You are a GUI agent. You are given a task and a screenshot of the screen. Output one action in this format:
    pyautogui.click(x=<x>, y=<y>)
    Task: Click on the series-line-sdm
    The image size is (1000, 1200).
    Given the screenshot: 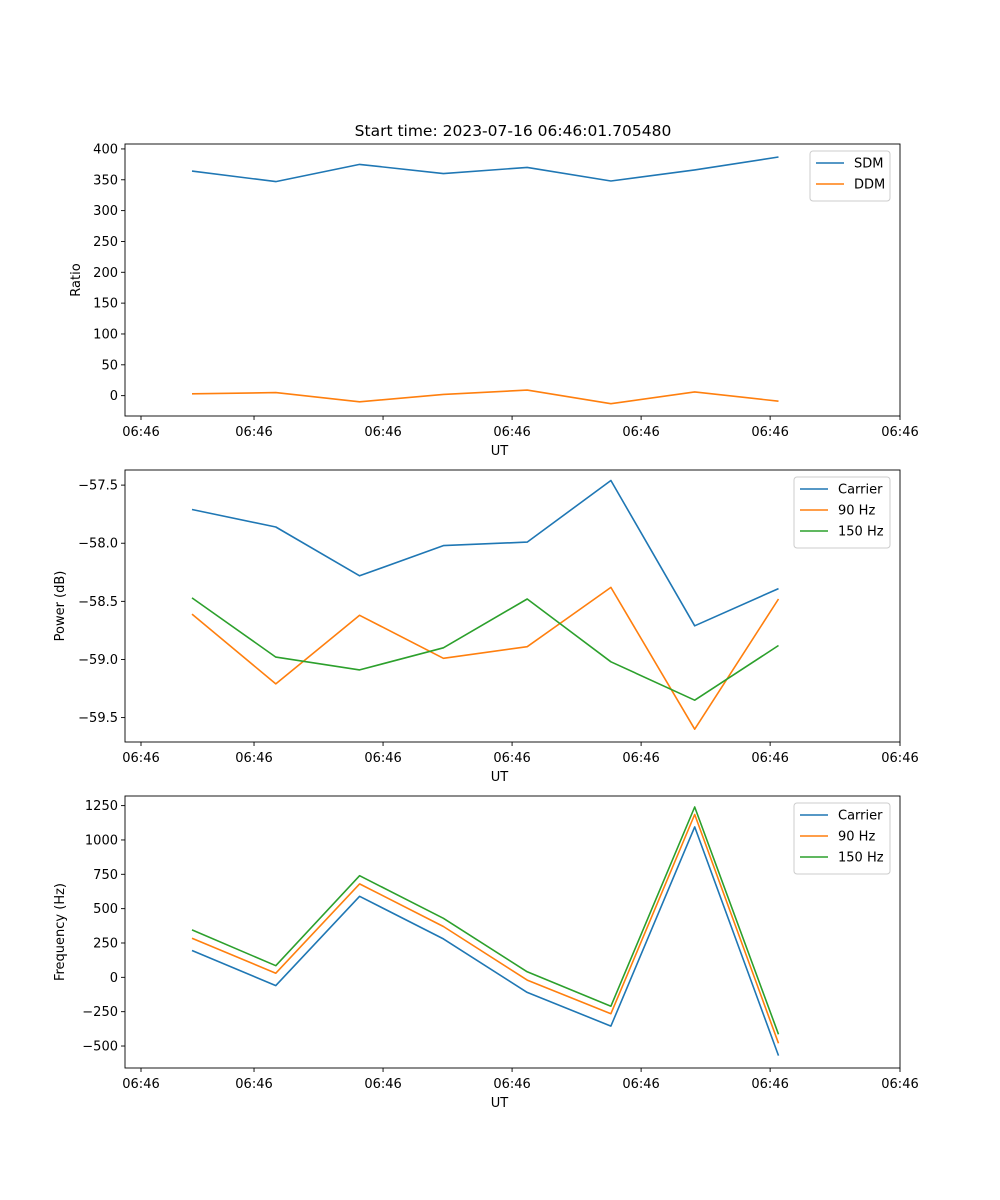 What is the action you would take?
    pyautogui.click(x=485, y=169)
    